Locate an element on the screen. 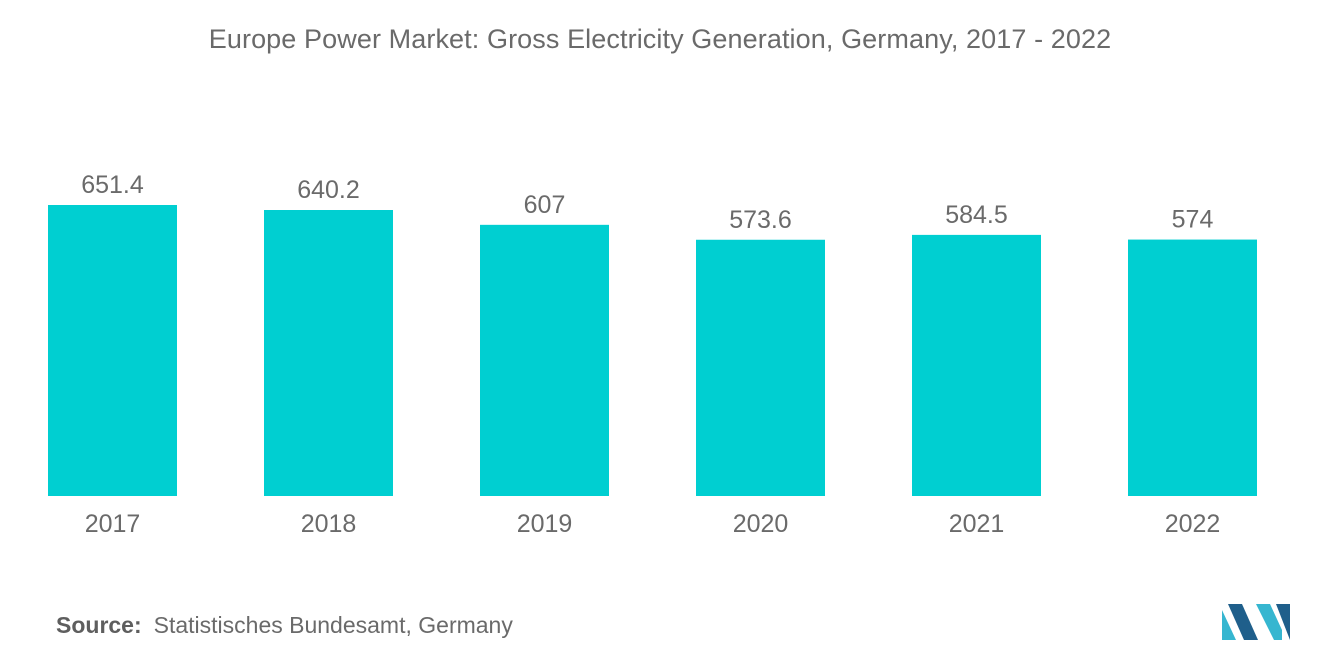 The width and height of the screenshot is (1320, 665). value-label-2017: 651.4 is located at coordinates (112, 185).